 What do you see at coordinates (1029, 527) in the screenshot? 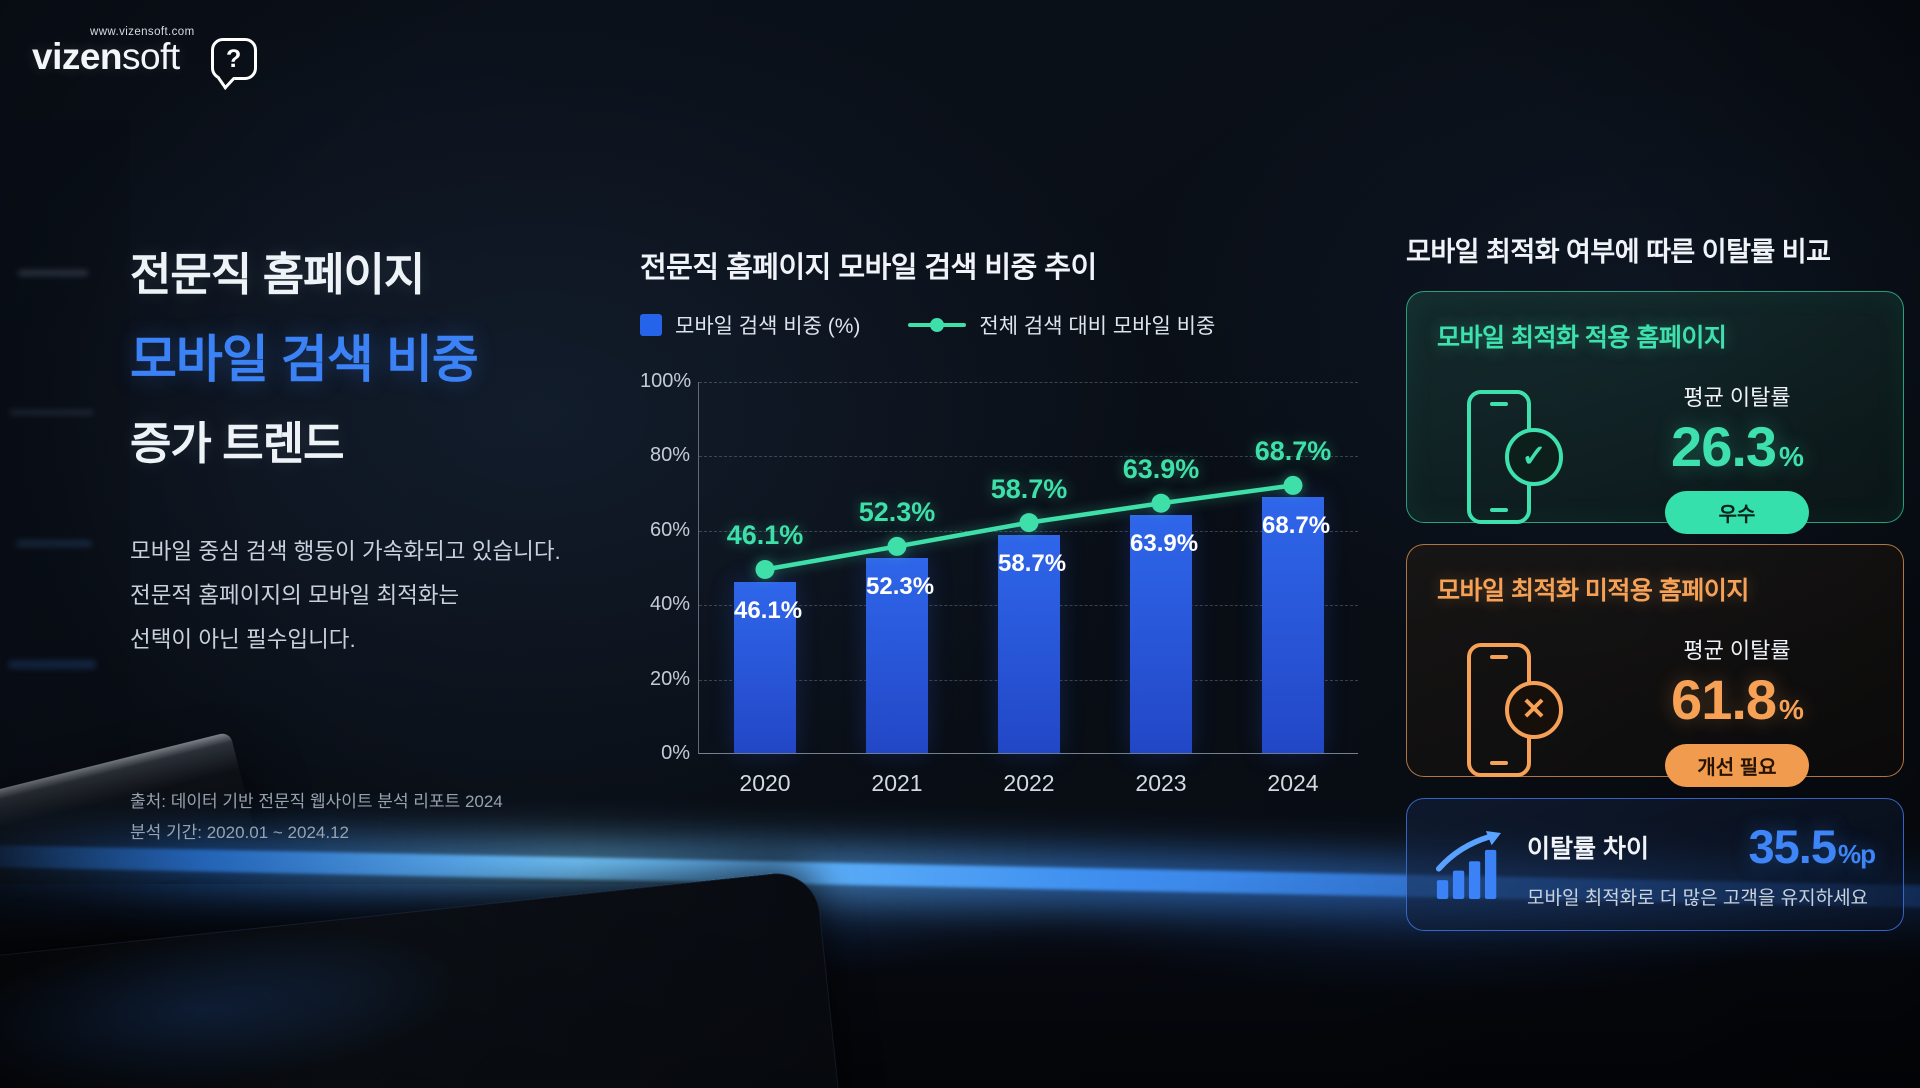
I see `trend-line` at bounding box center [1029, 527].